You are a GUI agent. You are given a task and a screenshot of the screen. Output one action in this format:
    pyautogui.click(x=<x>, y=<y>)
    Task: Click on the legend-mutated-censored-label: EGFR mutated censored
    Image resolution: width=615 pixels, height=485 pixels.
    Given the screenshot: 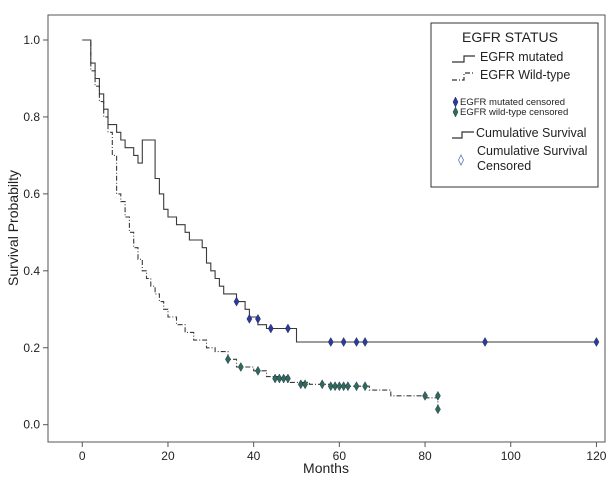 What is the action you would take?
    pyautogui.click(x=512, y=102)
    